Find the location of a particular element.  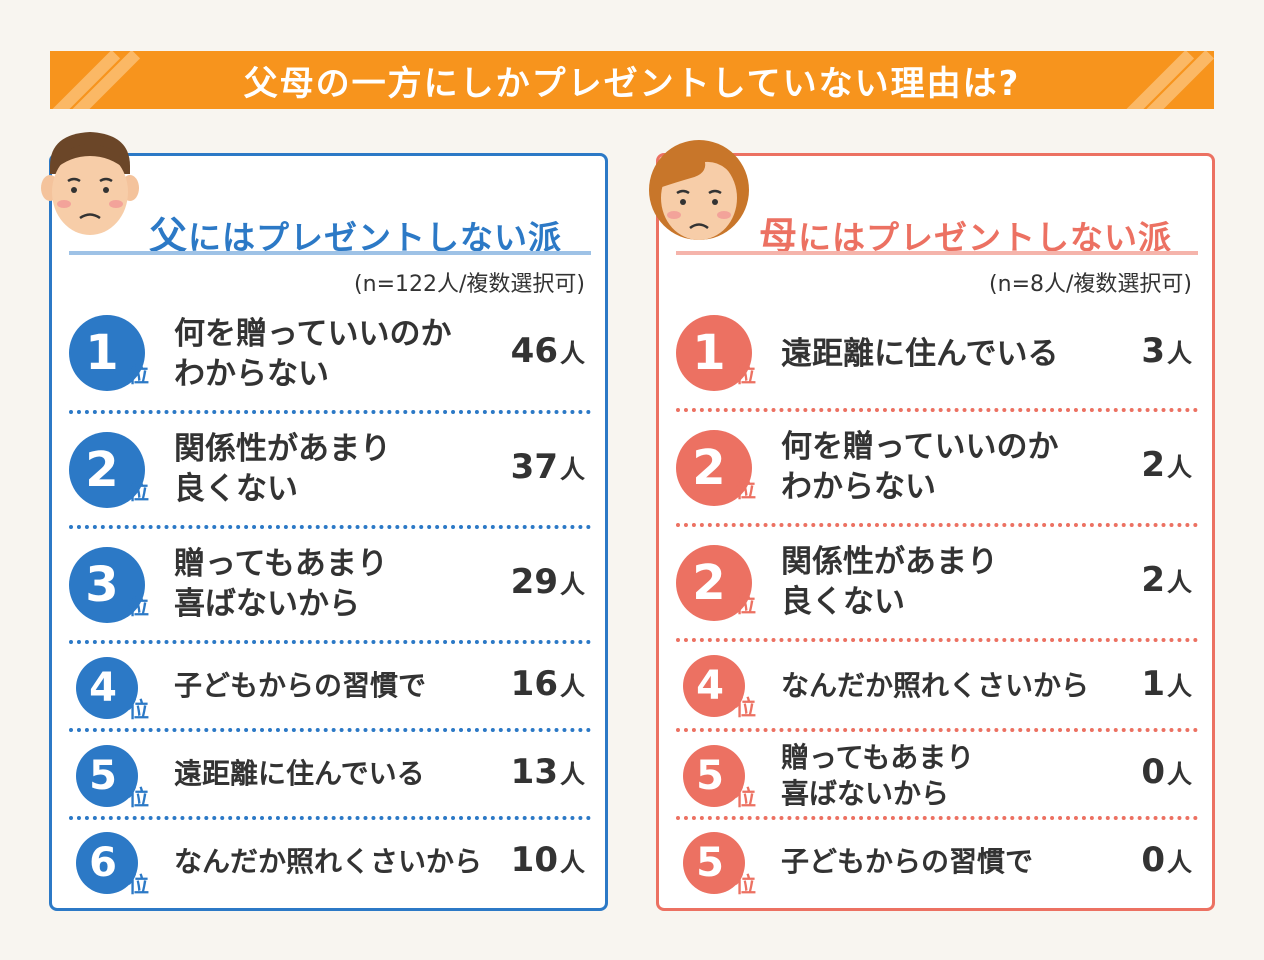

count-number: 37 is located at coordinates (534, 467).